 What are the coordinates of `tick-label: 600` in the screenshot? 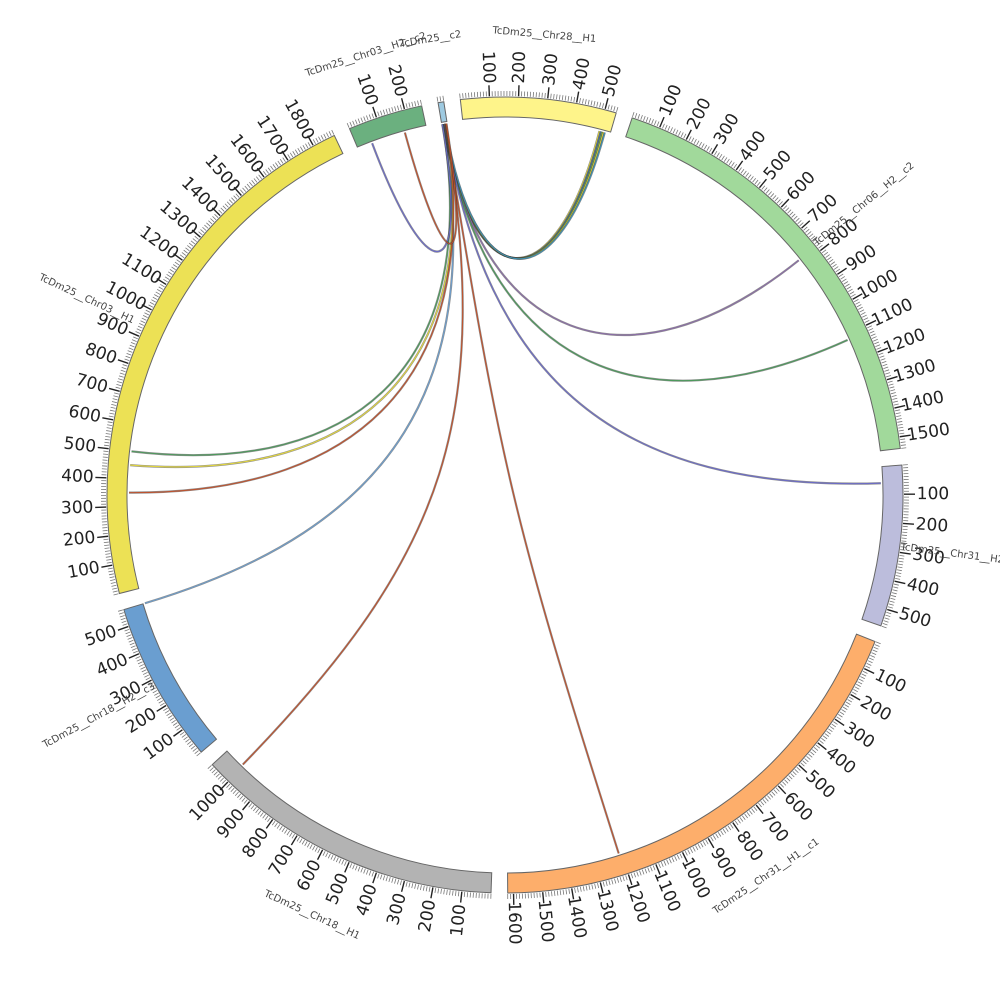 It's located at (309, 876).